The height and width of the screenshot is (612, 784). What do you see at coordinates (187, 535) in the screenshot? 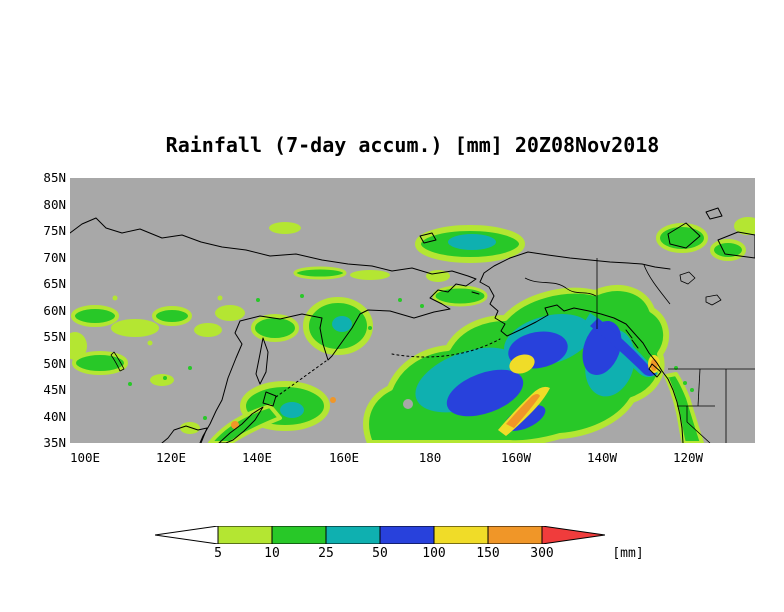
I see `colorbar-arrow-left` at bounding box center [187, 535].